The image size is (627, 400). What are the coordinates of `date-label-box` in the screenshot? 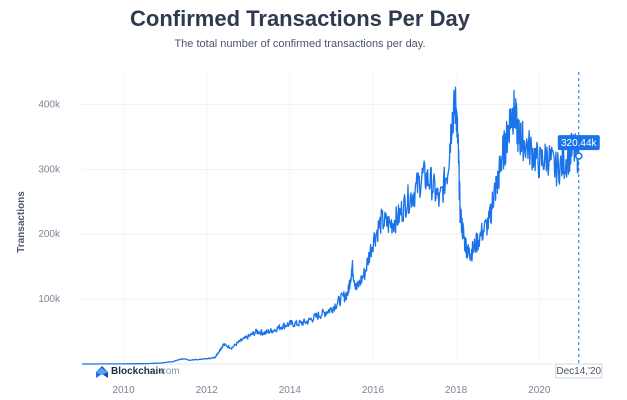 It's located at (579, 371).